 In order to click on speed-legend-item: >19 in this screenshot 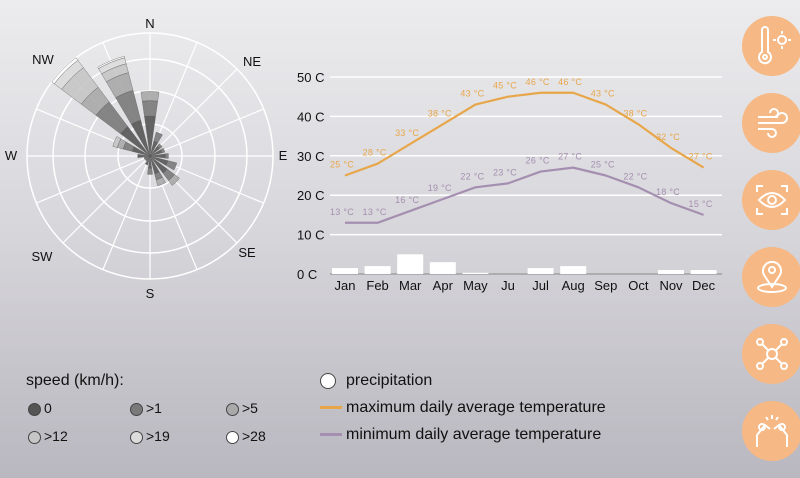, I will do `click(150, 436)`.